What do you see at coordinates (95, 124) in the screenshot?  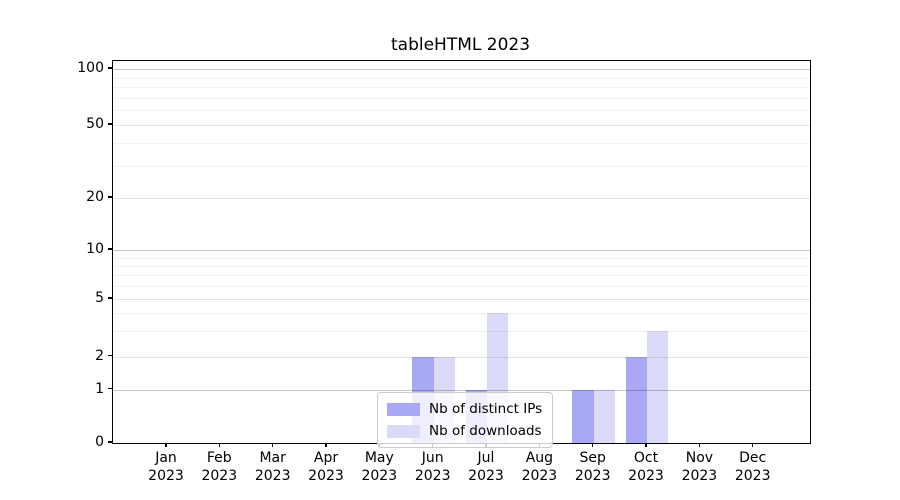 I see `y-tick-label-50: 50` at bounding box center [95, 124].